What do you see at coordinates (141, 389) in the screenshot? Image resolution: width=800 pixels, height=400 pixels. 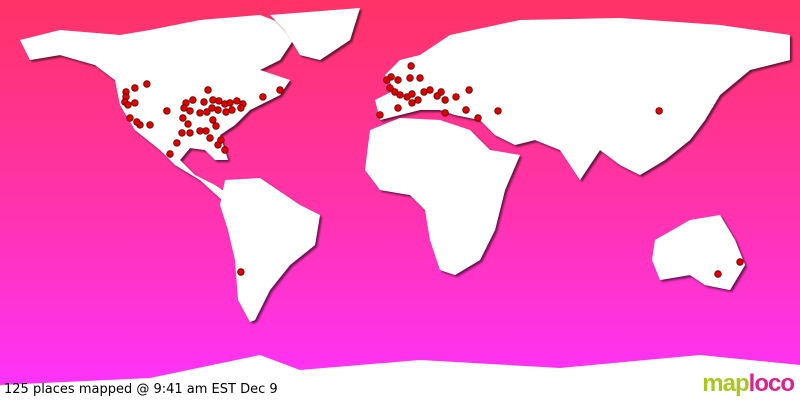 I see `places-mapped-caption: 125 places mapped @ 9:41 am EST Dec 9` at bounding box center [141, 389].